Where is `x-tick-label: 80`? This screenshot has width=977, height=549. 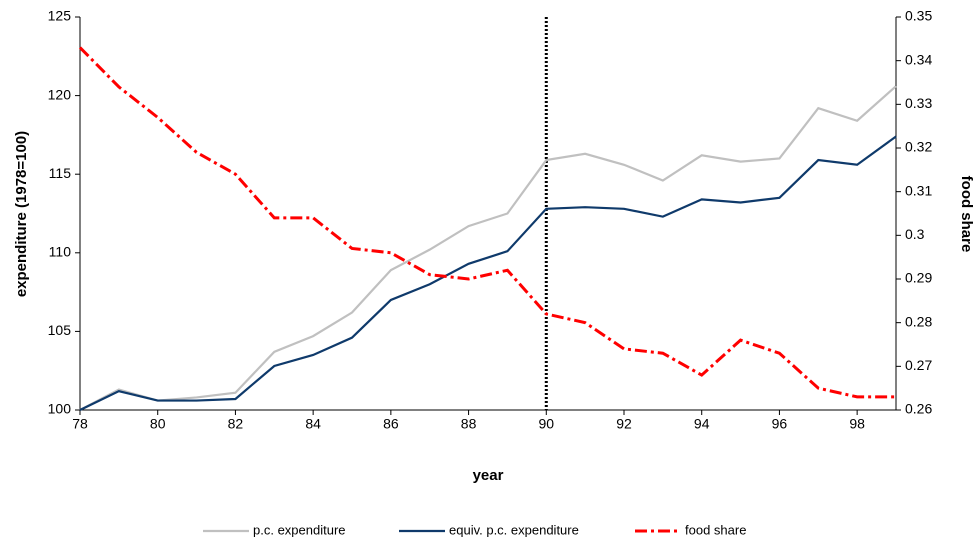
x-tick-label: 80 is located at coordinates (158, 424).